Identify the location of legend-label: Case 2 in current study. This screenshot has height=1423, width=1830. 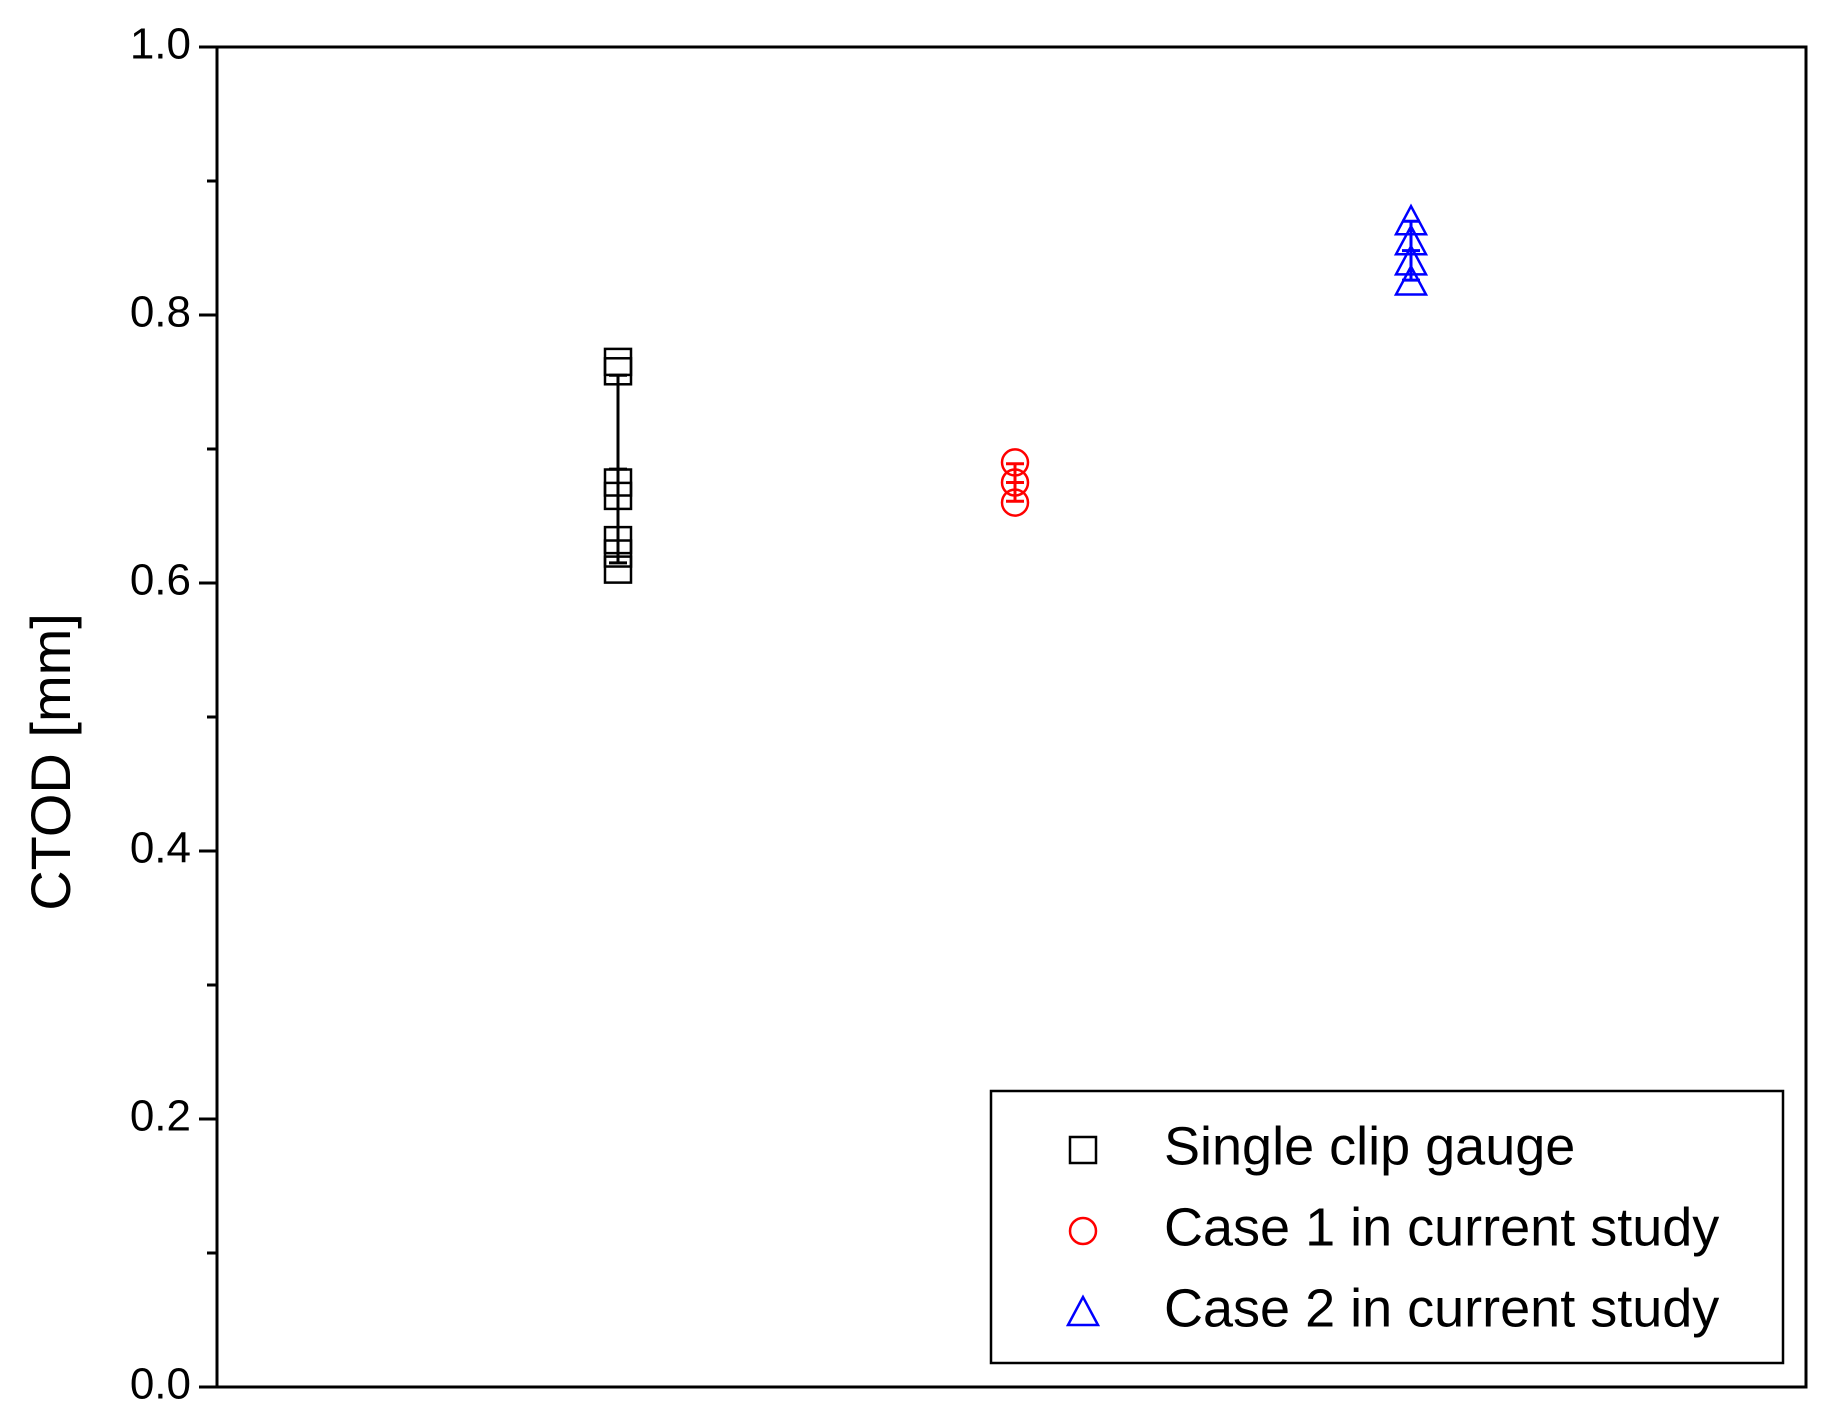
(1441, 1308).